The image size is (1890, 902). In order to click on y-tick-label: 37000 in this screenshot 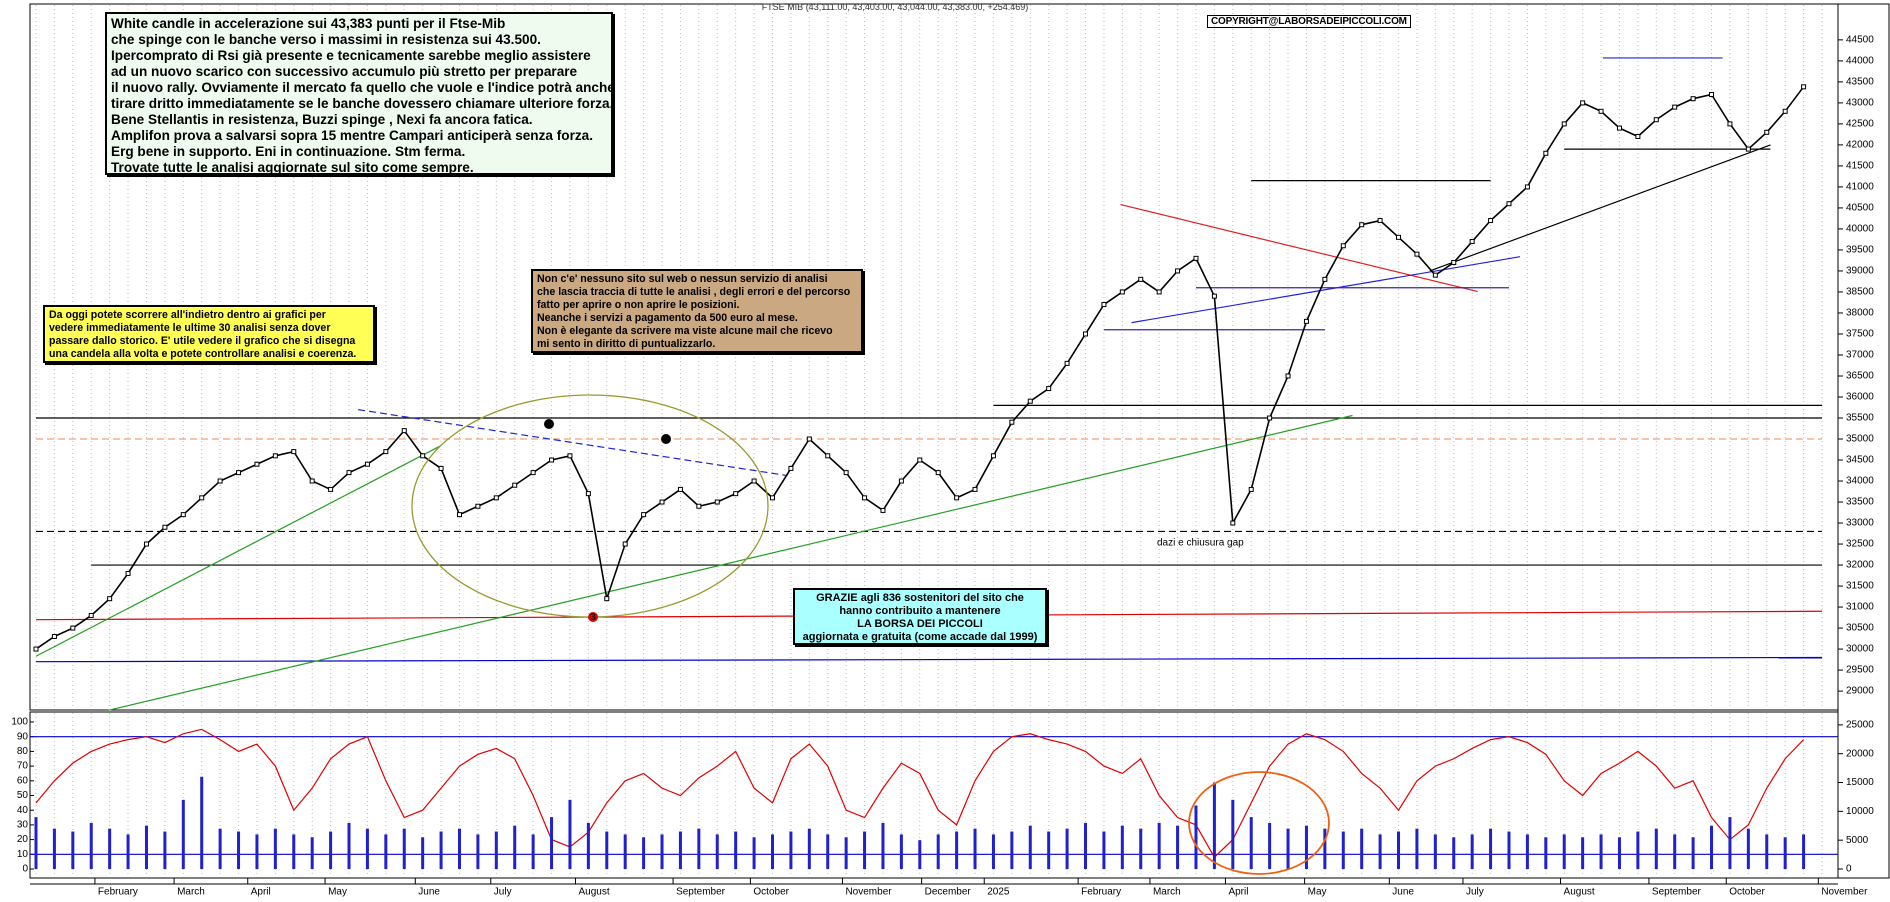, I will do `click(1860, 355)`.